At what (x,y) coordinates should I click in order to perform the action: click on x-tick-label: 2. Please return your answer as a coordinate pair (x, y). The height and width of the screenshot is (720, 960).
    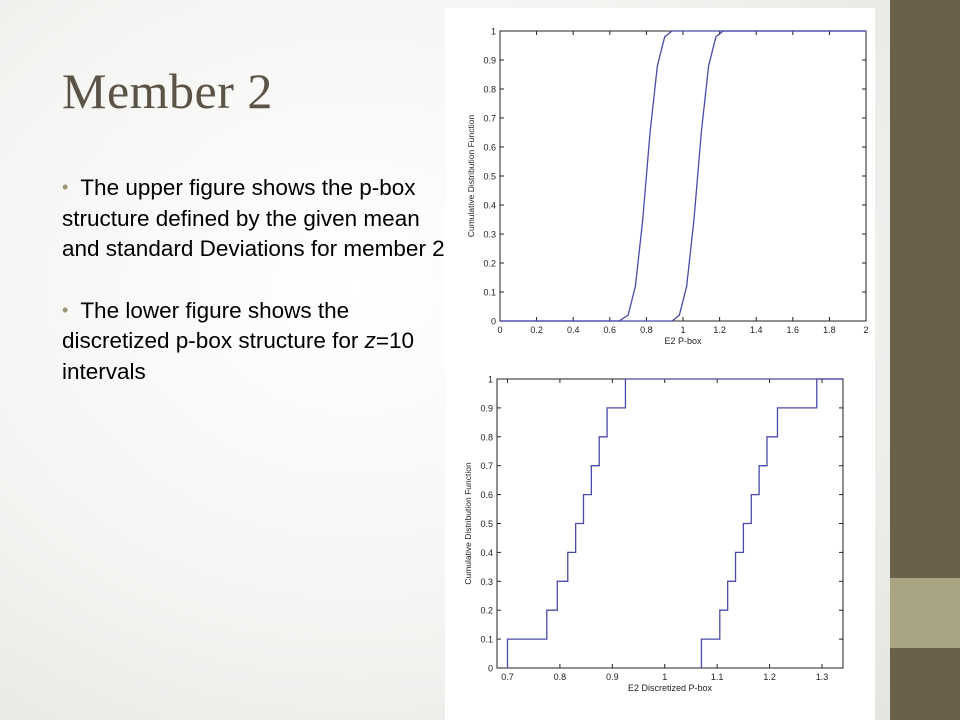
    Looking at the image, I should click on (865, 330).